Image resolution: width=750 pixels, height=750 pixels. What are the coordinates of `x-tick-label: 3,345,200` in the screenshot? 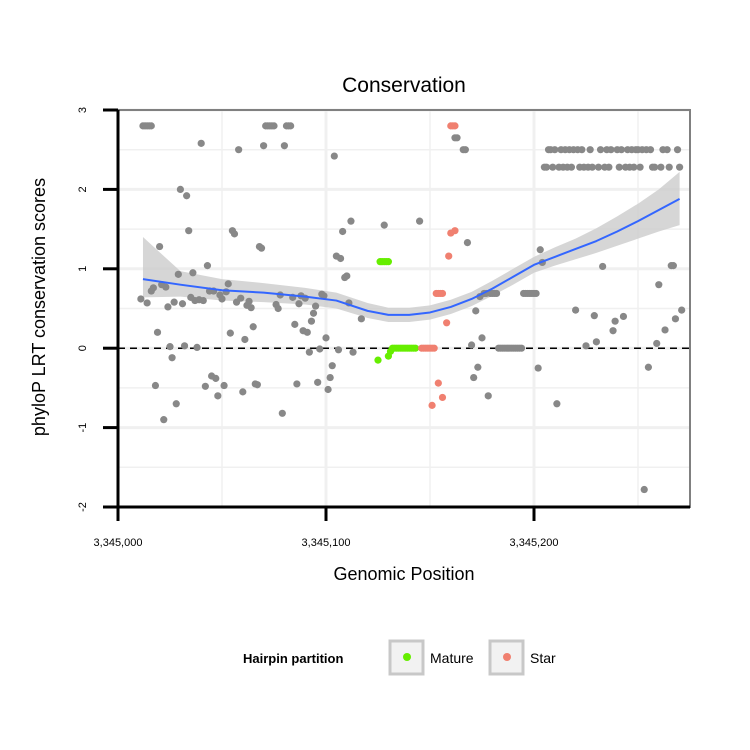 It's located at (534, 543).